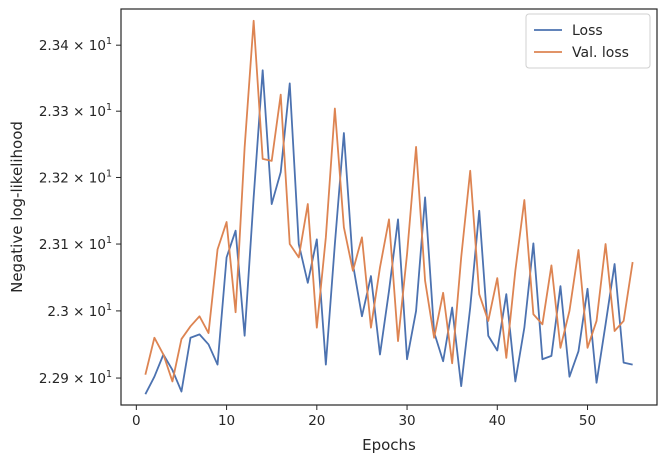 Image resolution: width=667 pixels, height=463 pixels. Describe the element at coordinates (75, 45) in the screenshot. I see `y-tick-label: 2.34 × 10¹` at that location.